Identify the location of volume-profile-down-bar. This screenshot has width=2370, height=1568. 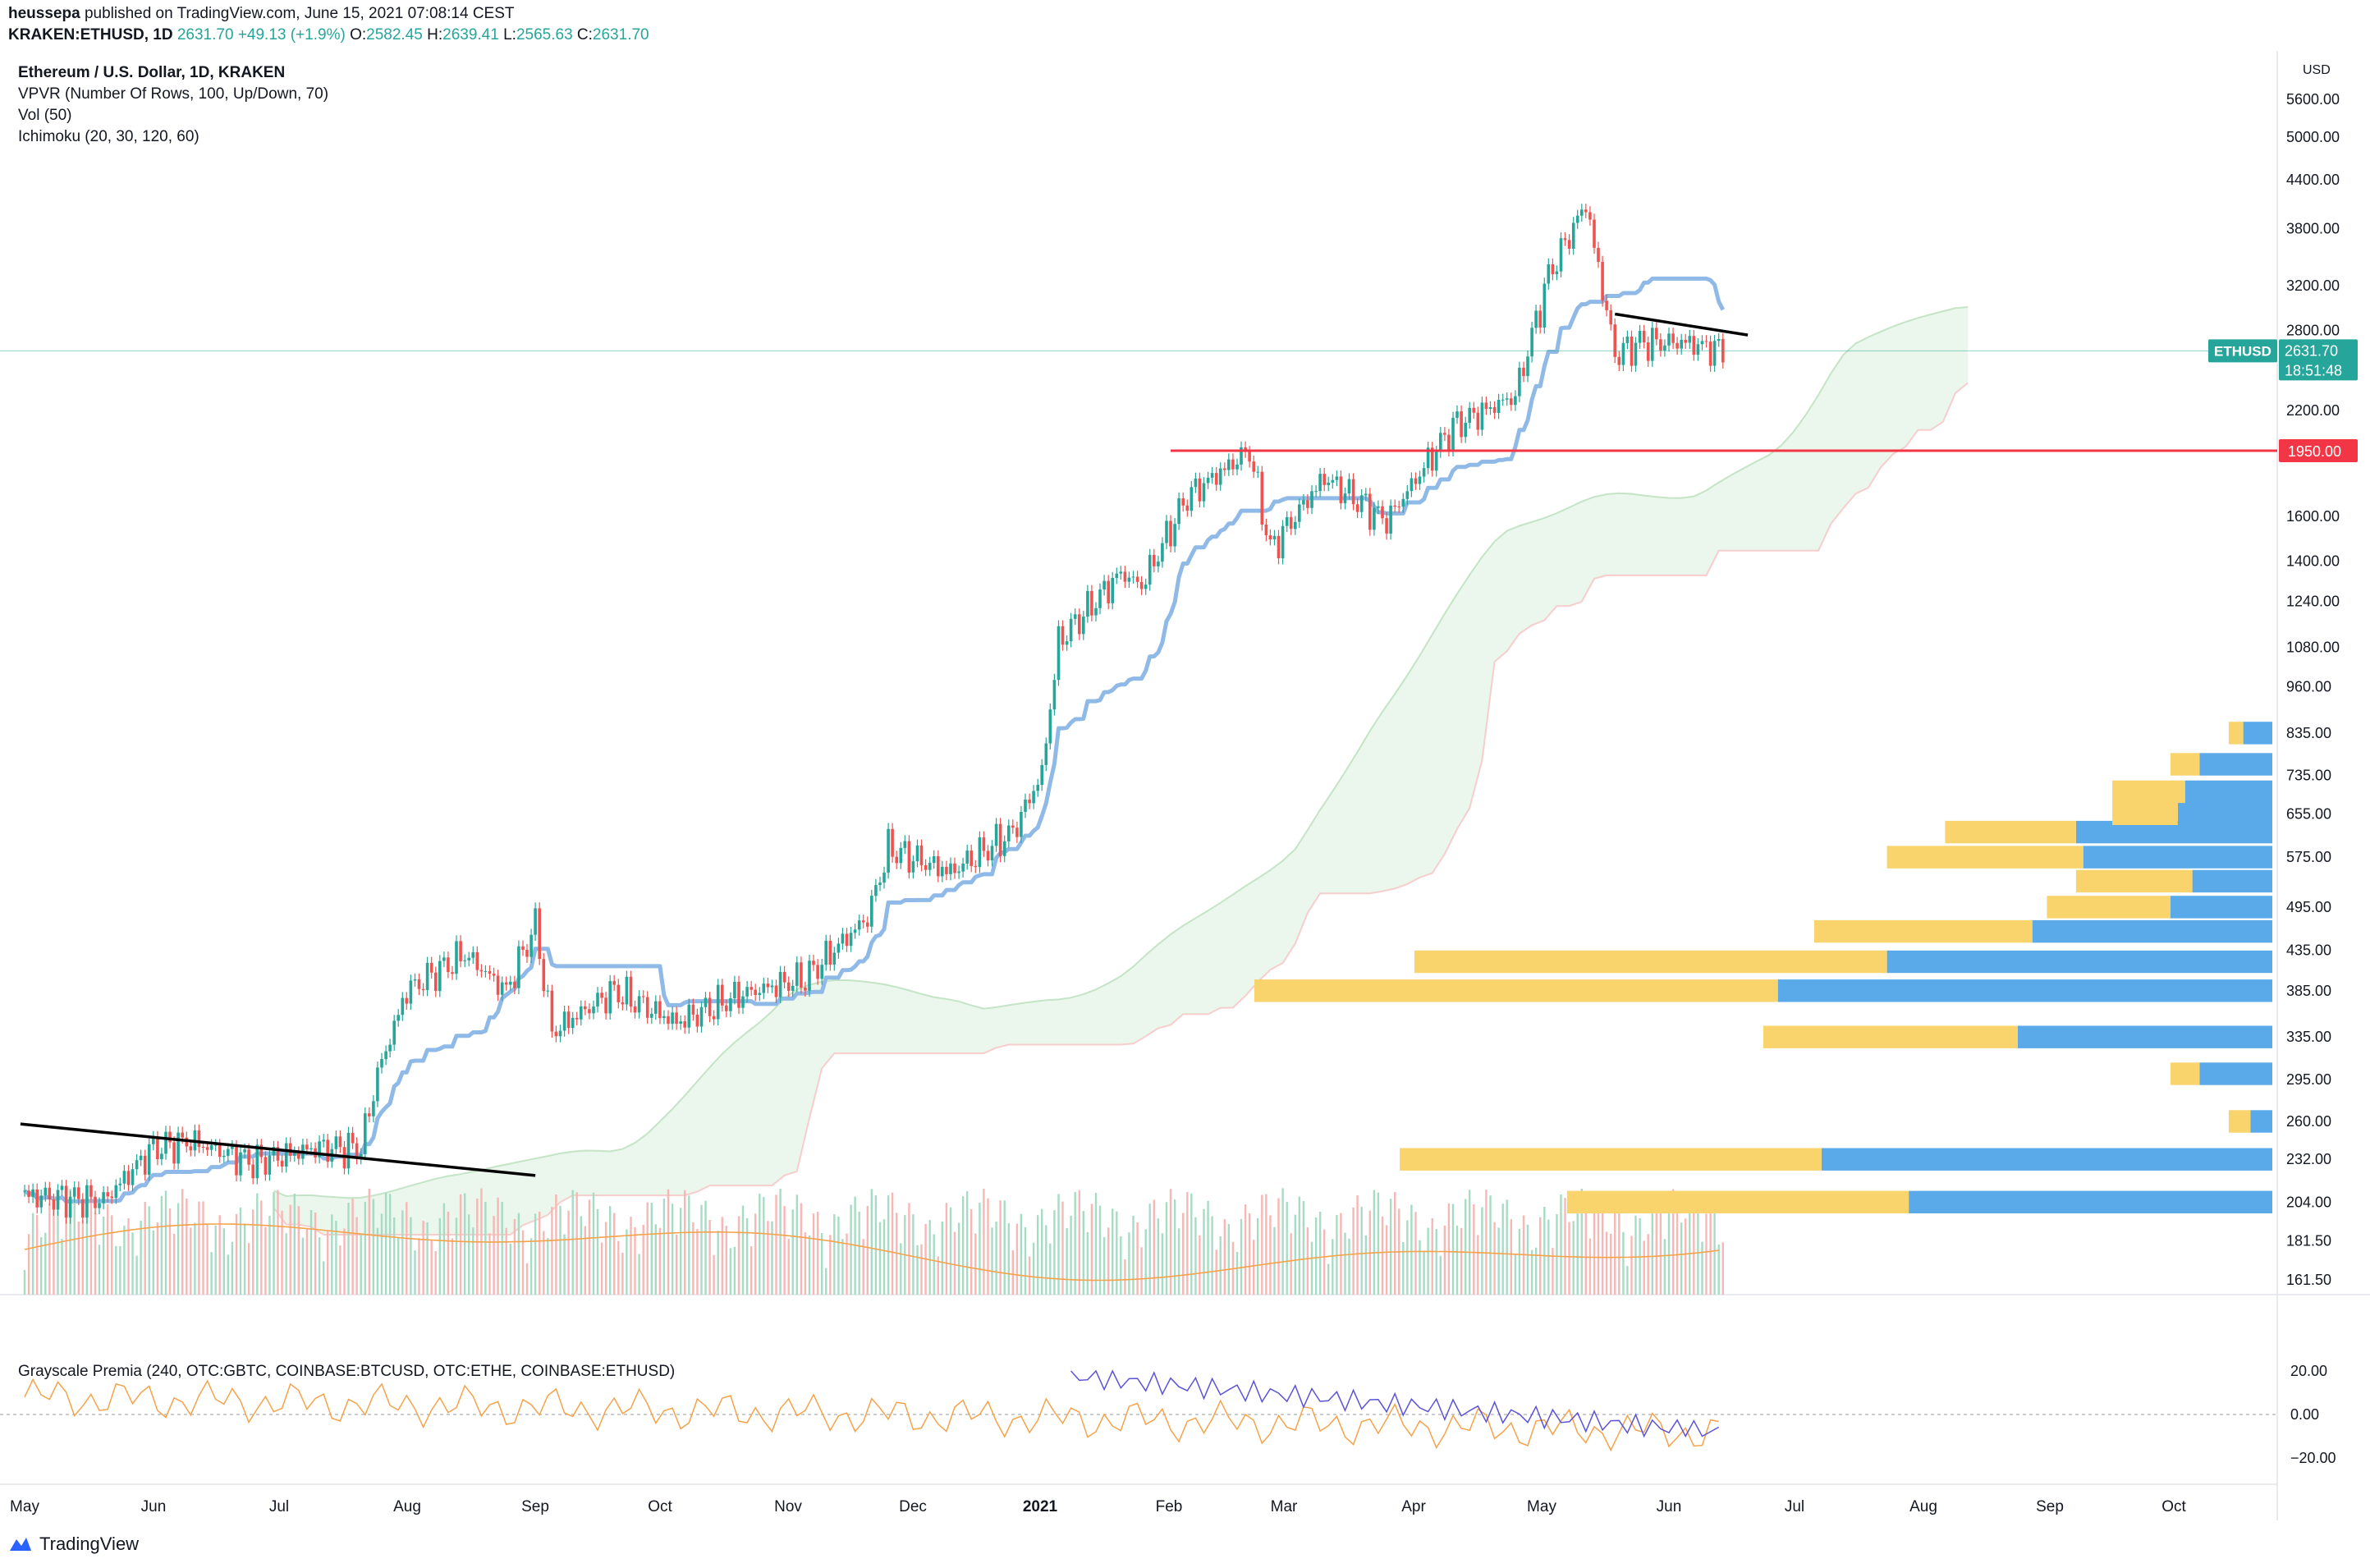
(1890, 1036).